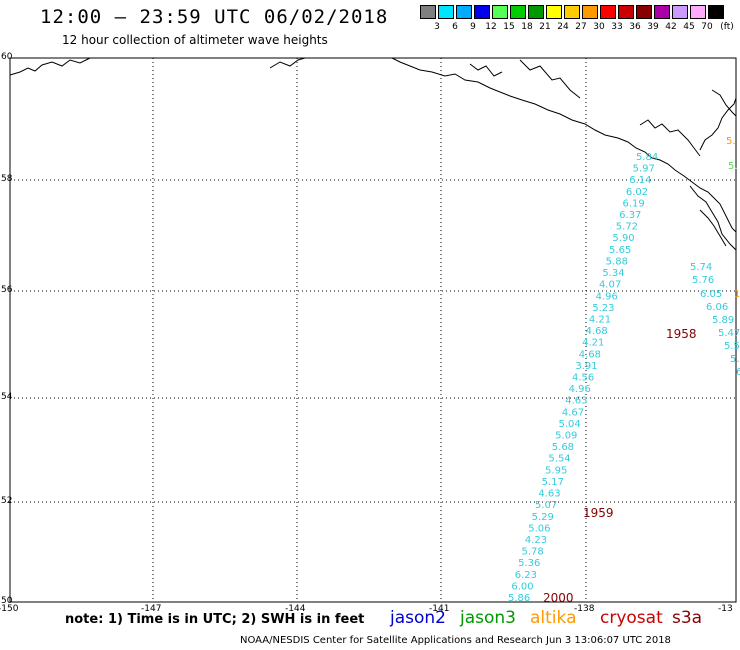 The image size is (740, 650). I want to click on legend-jason3: jason3, so click(488, 618).